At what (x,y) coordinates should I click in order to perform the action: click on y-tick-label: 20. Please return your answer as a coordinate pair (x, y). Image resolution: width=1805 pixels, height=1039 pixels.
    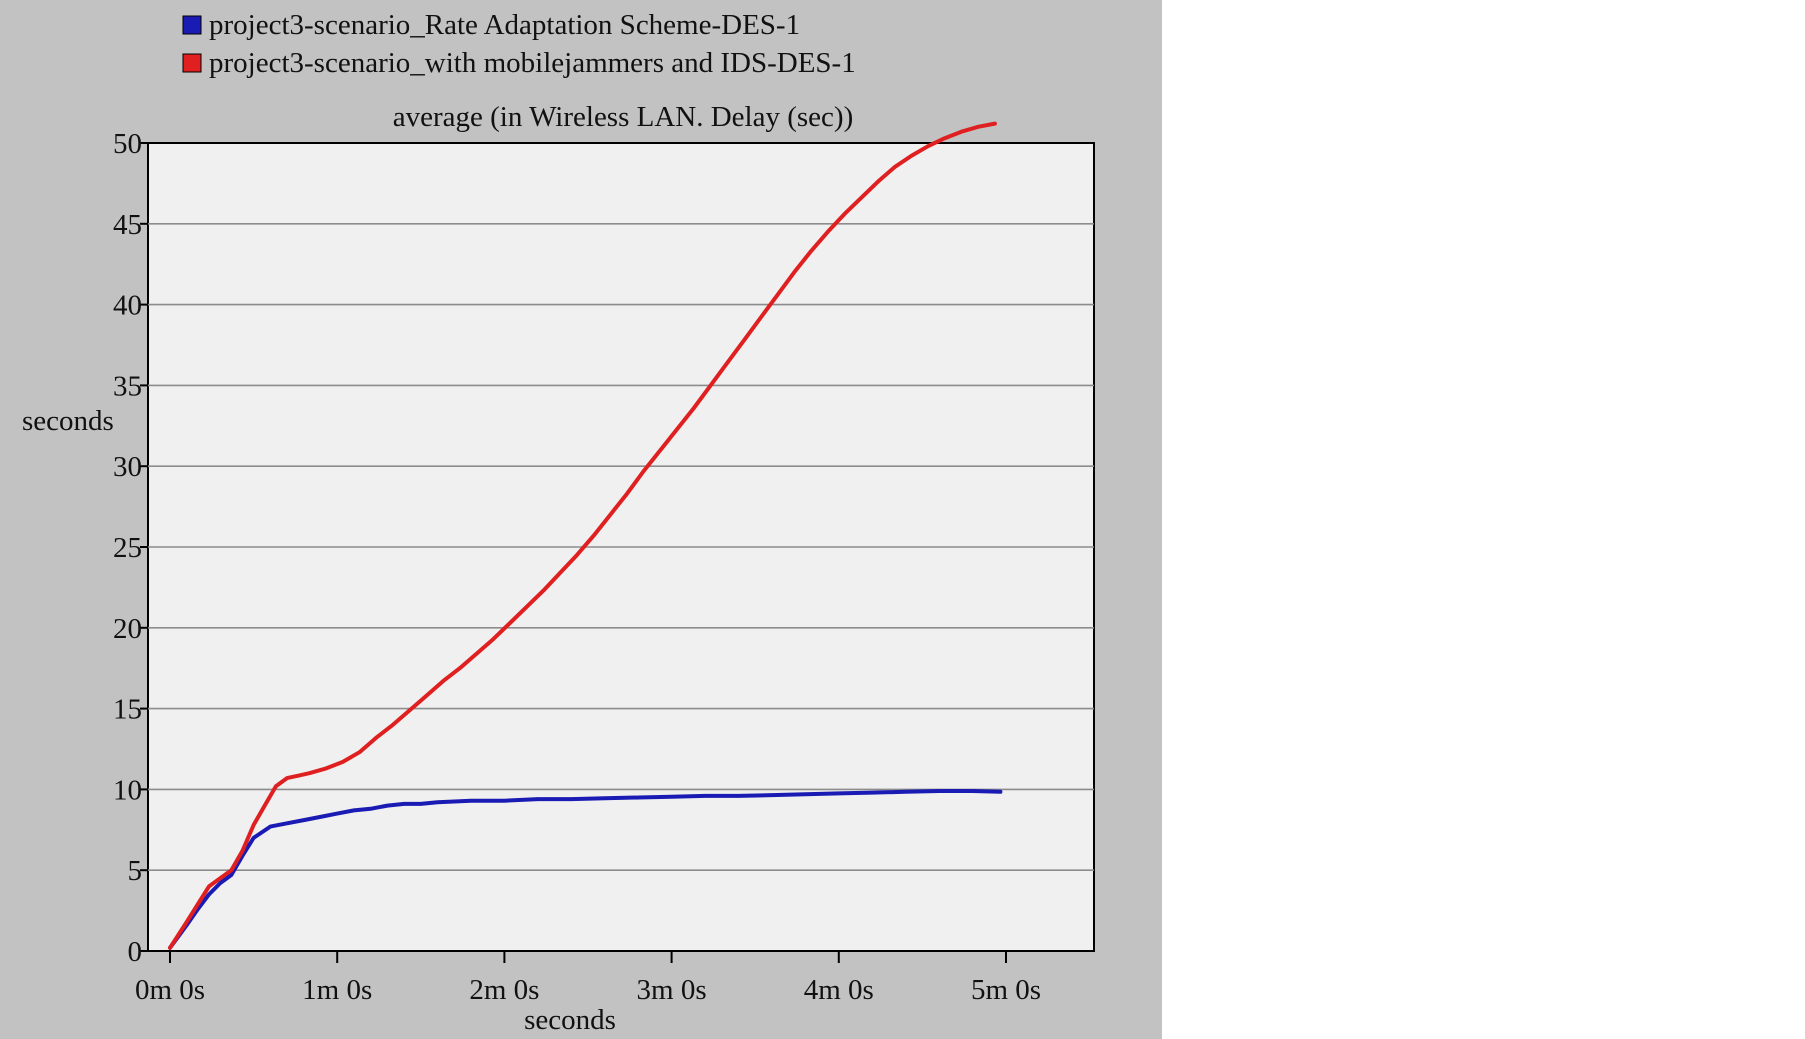
    Looking at the image, I should click on (127, 629).